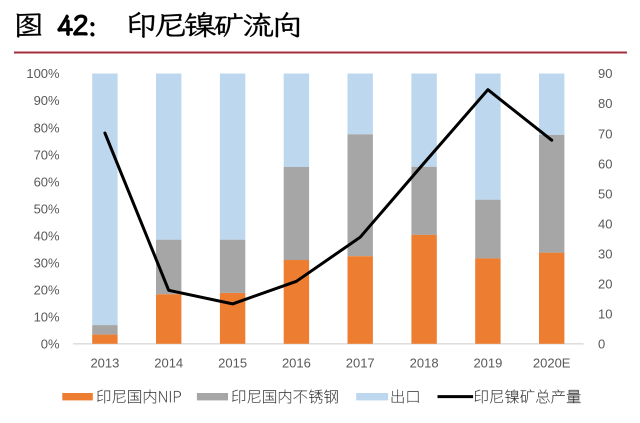 The width and height of the screenshot is (640, 423). I want to click on svg-text: 2020E, so click(552, 363).